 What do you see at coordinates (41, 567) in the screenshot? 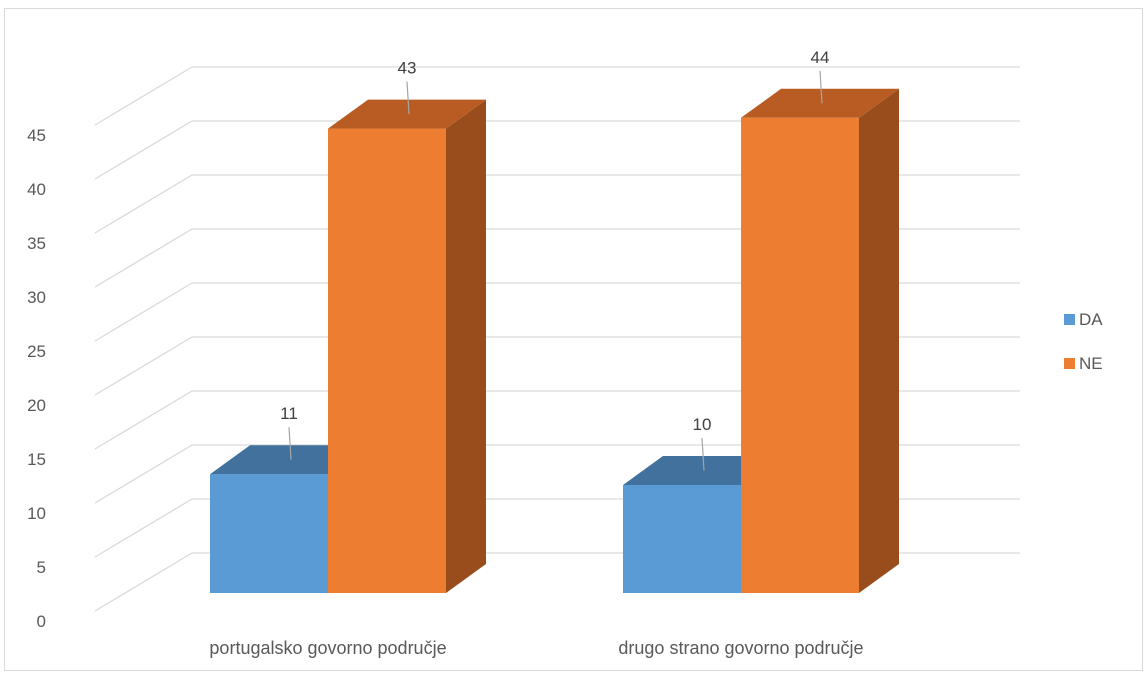
I see `y-tick-label: 5` at bounding box center [41, 567].